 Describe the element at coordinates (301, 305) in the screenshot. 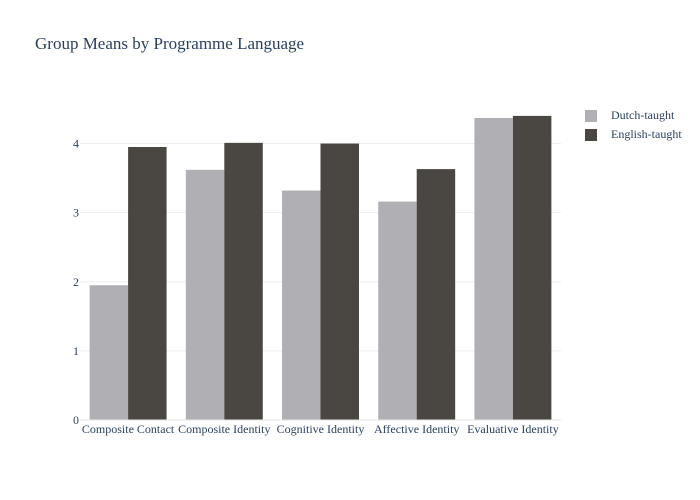

I see `bar-dutch-taught-cognitive-identity` at that location.